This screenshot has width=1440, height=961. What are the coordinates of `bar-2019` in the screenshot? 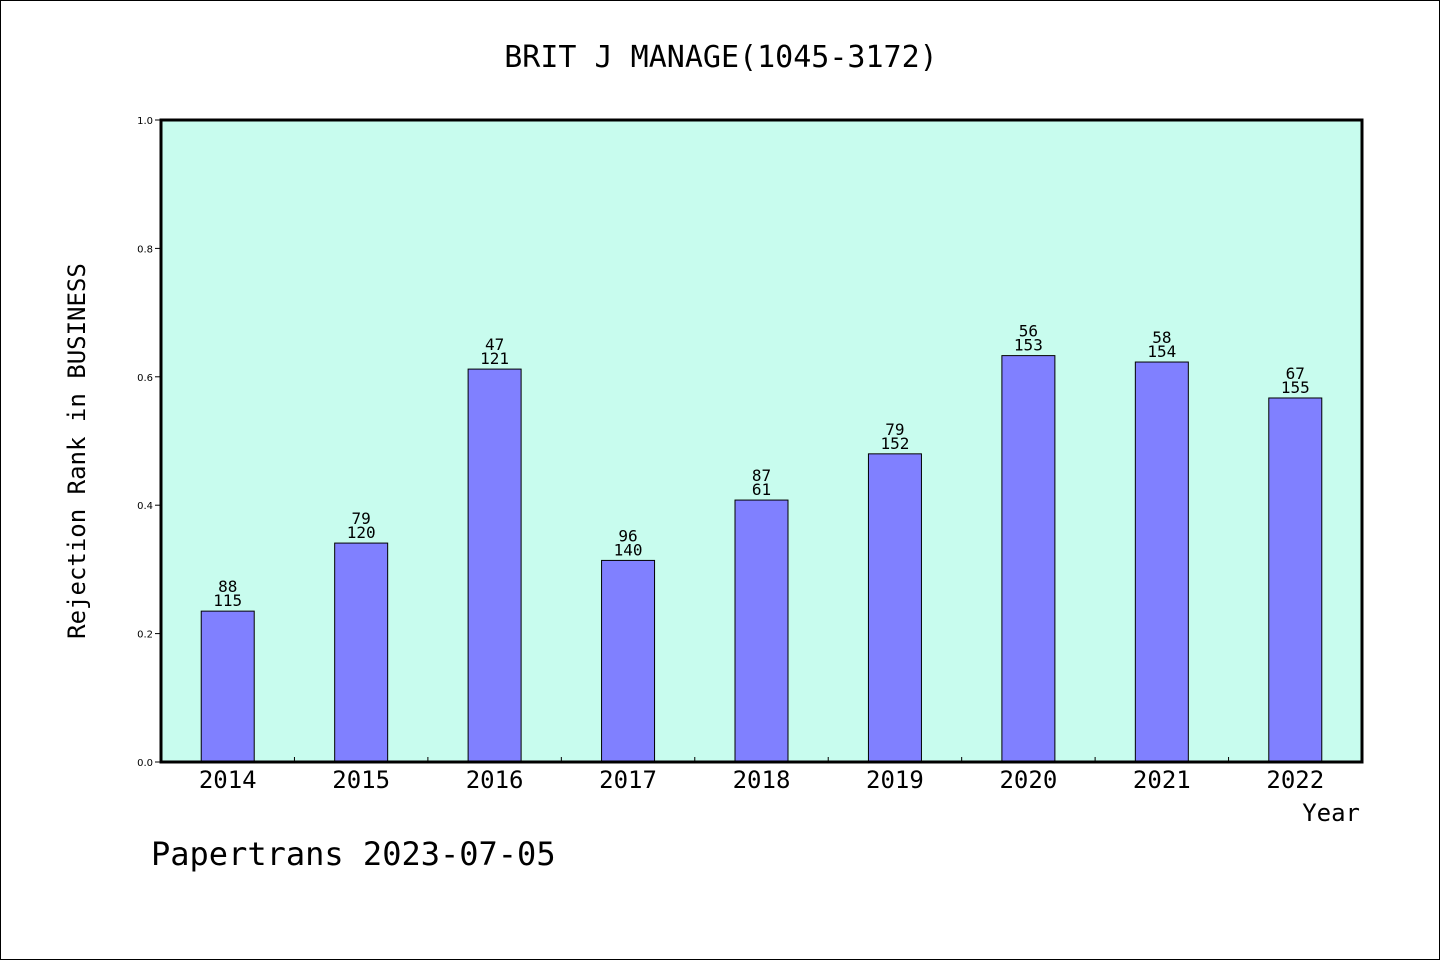 It's located at (894, 608).